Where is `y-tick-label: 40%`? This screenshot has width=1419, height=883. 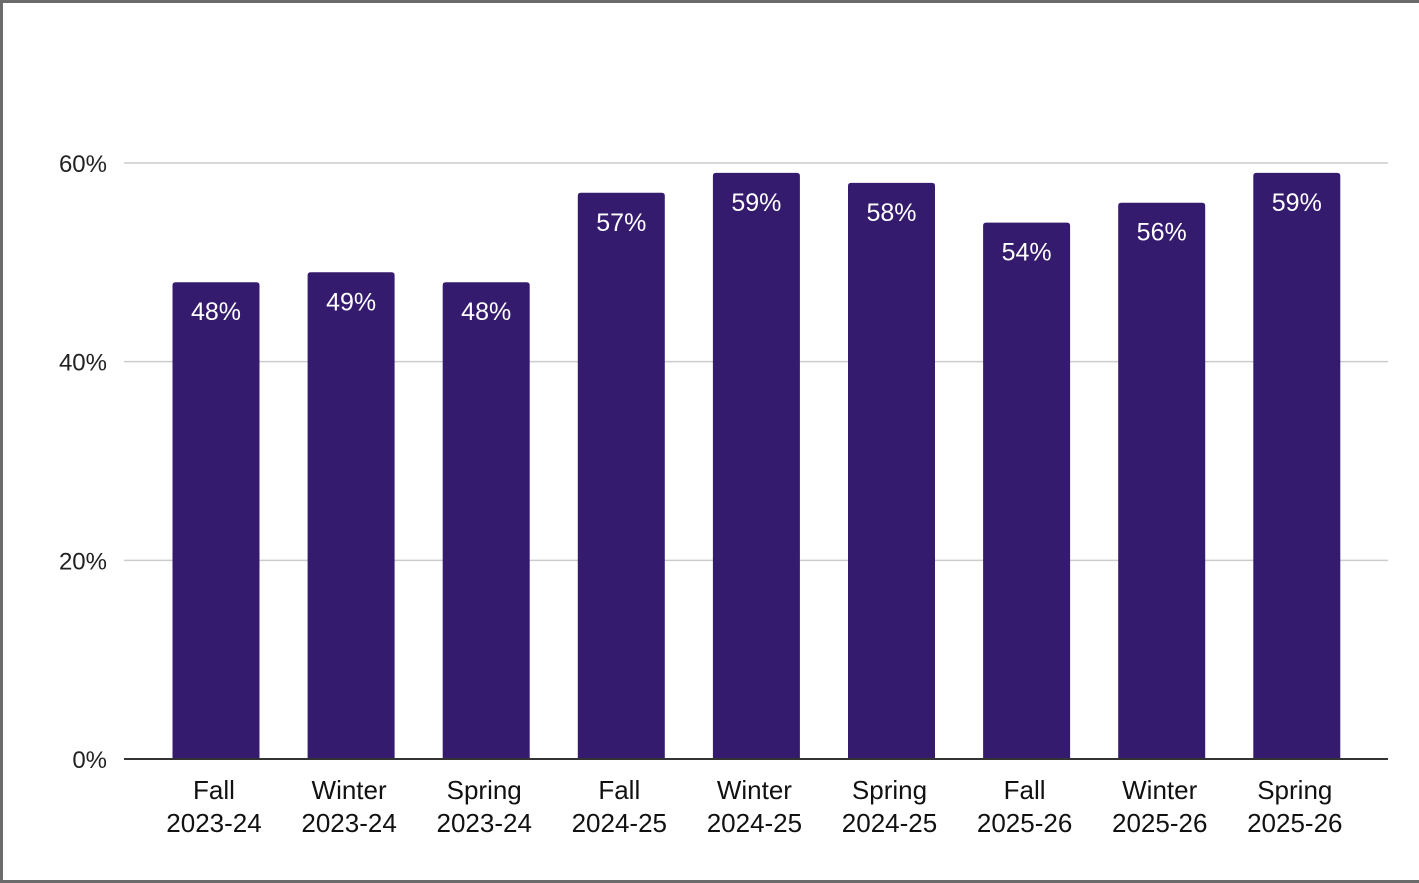 y-tick-label: 40% is located at coordinates (83, 363).